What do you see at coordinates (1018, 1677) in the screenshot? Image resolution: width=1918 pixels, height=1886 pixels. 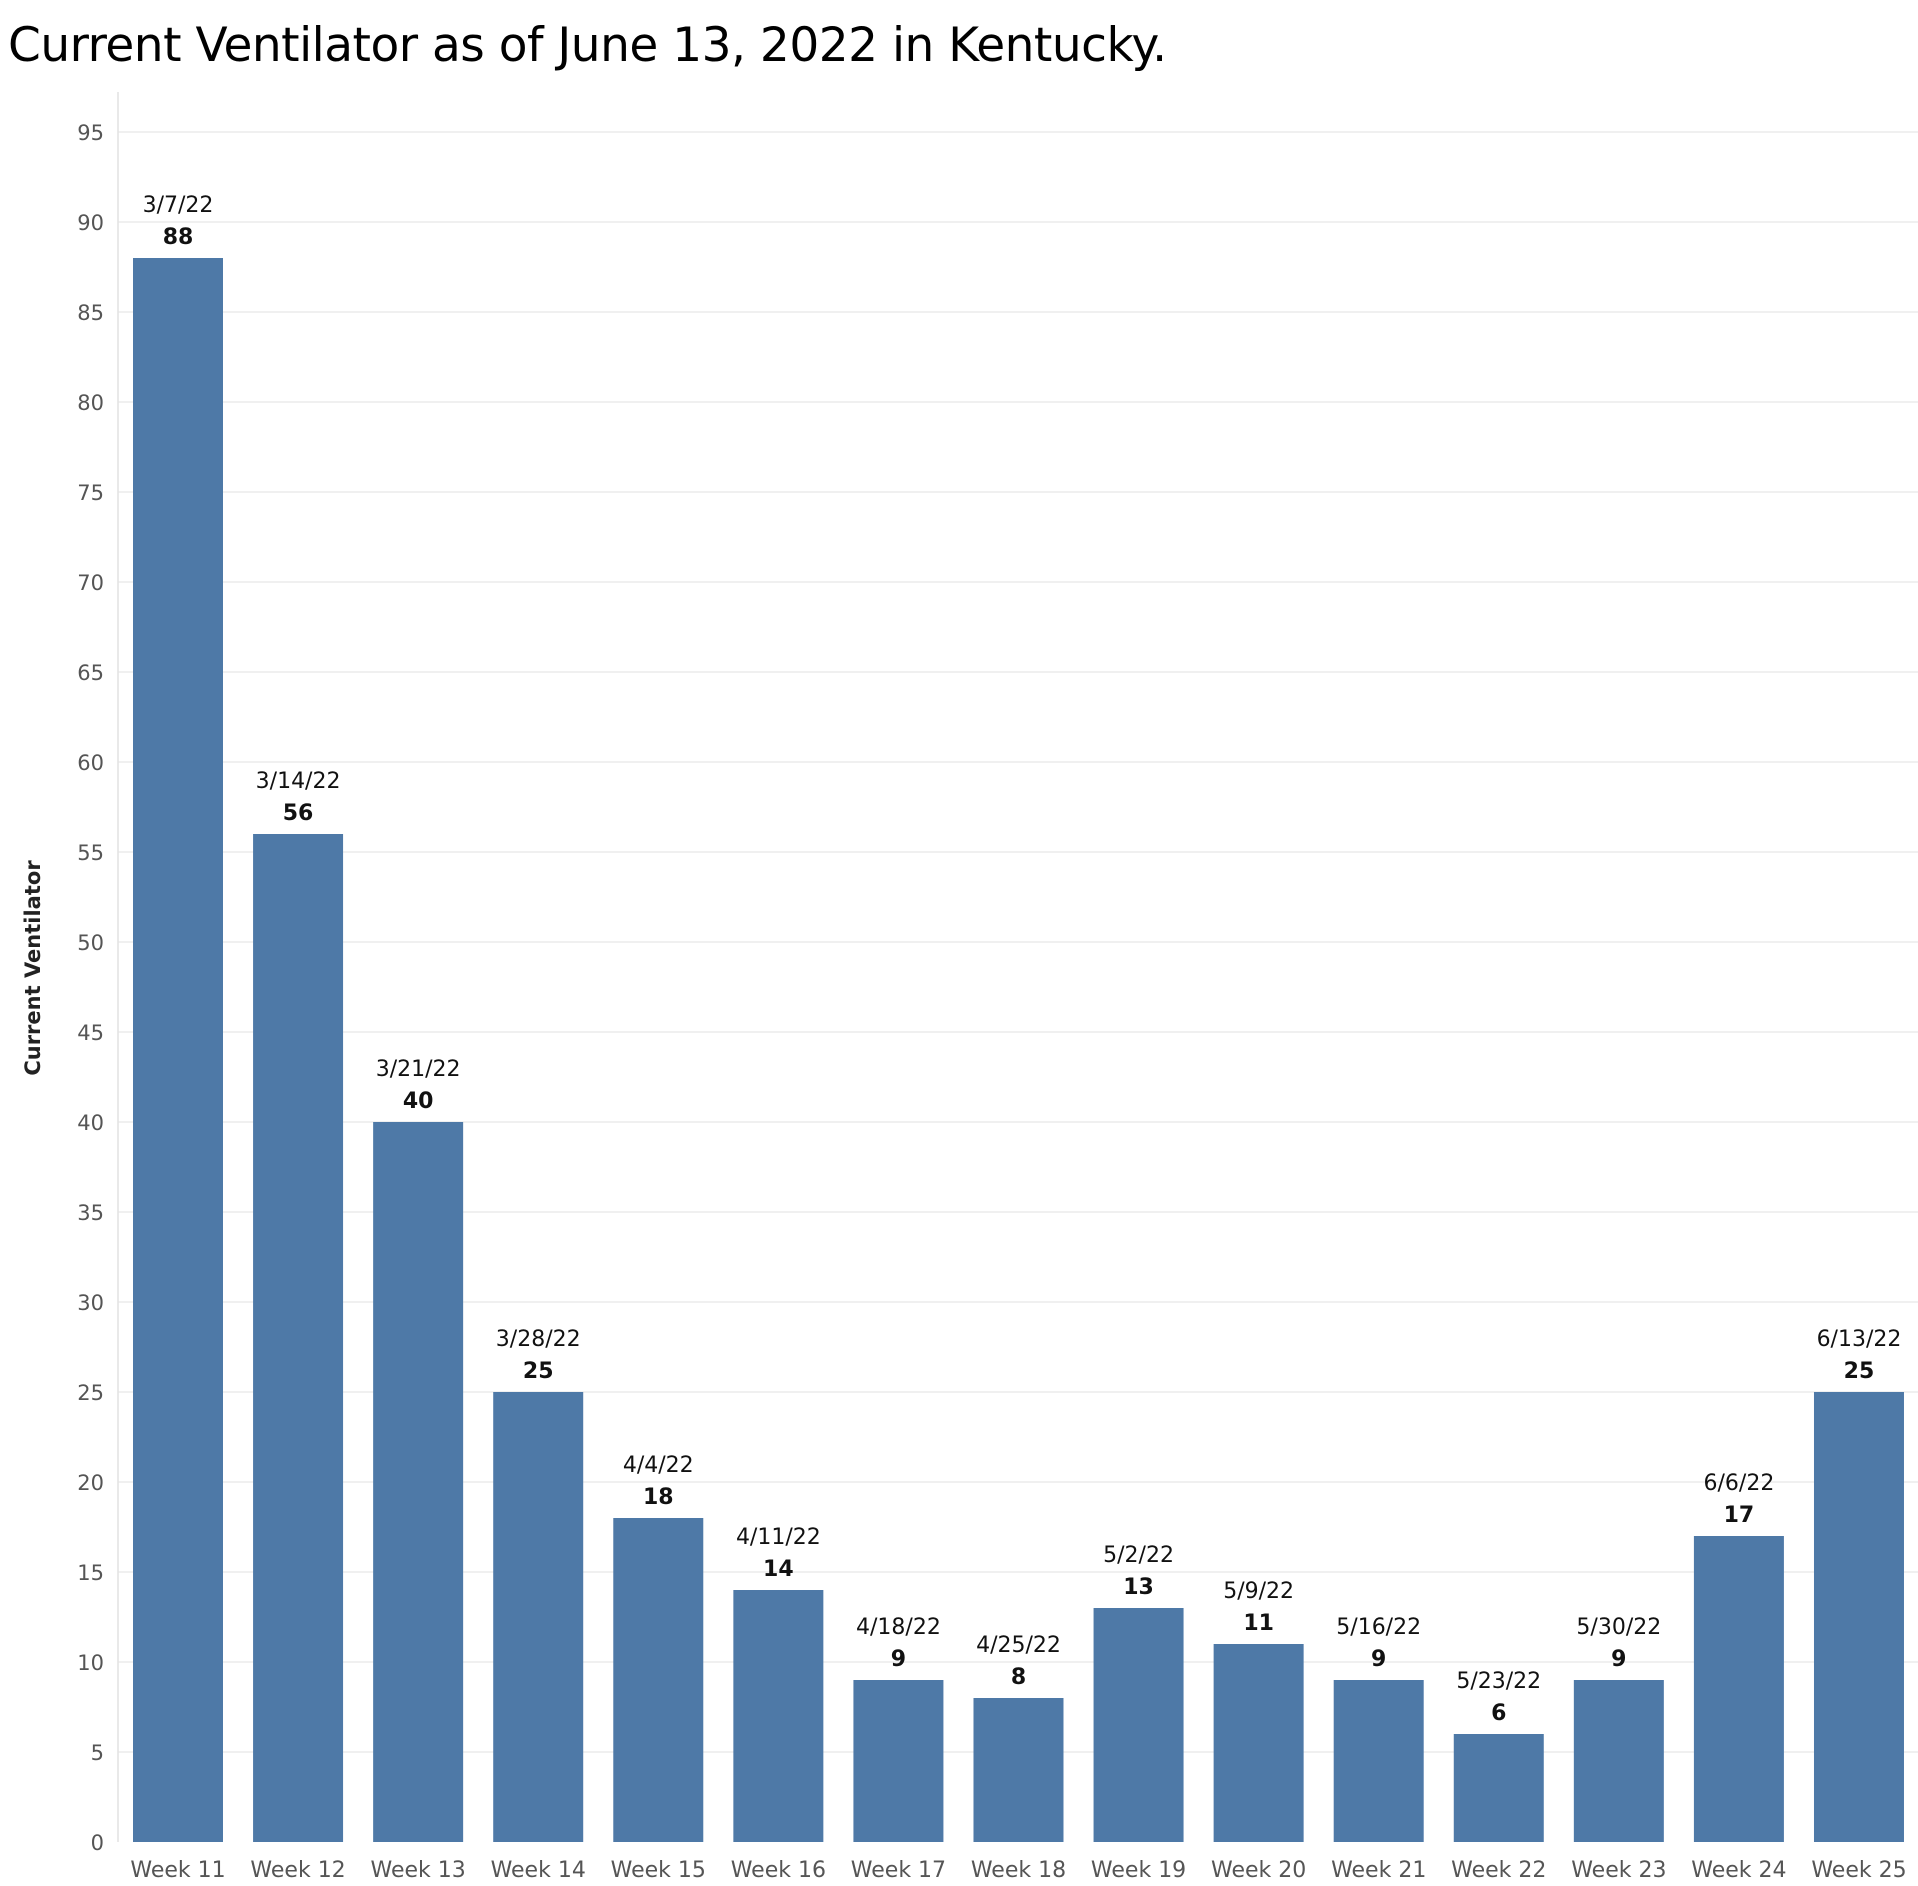 I see `bar-value-label: 8` at bounding box center [1018, 1677].